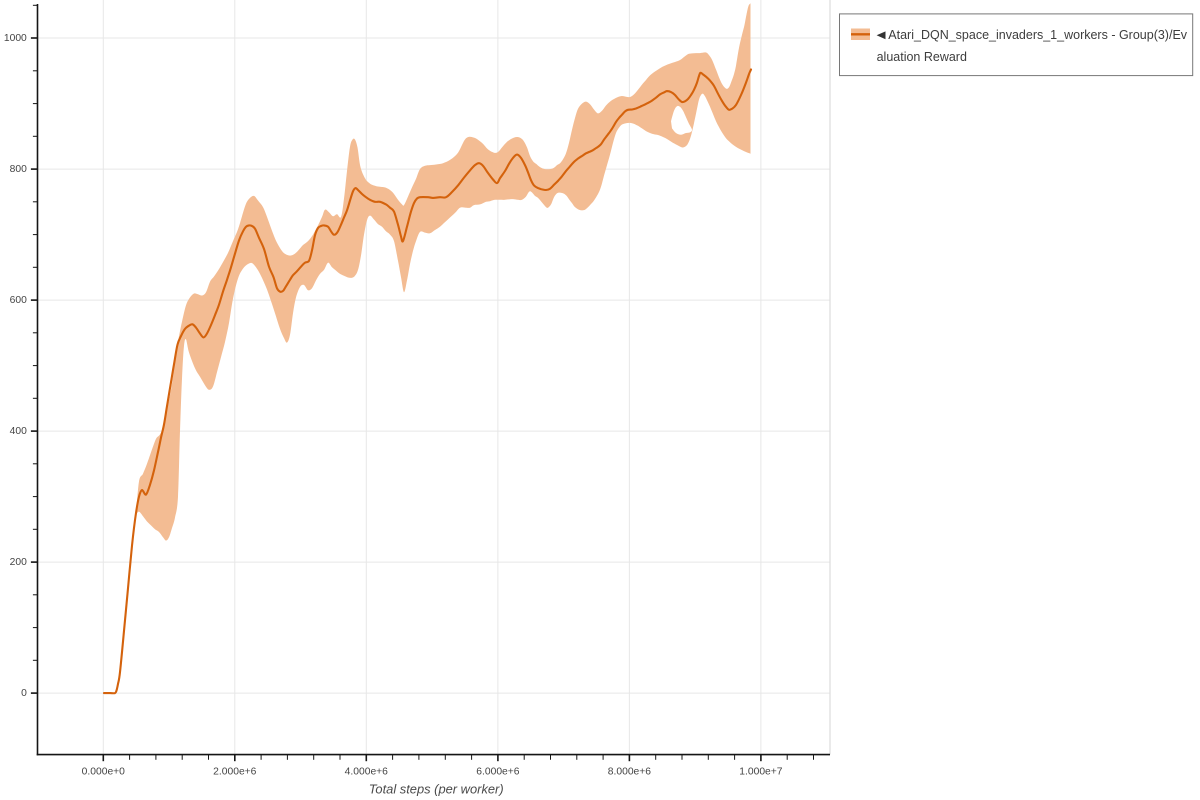 This screenshot has height=800, width=1200. I want to click on svg-text: 600, so click(18, 300).